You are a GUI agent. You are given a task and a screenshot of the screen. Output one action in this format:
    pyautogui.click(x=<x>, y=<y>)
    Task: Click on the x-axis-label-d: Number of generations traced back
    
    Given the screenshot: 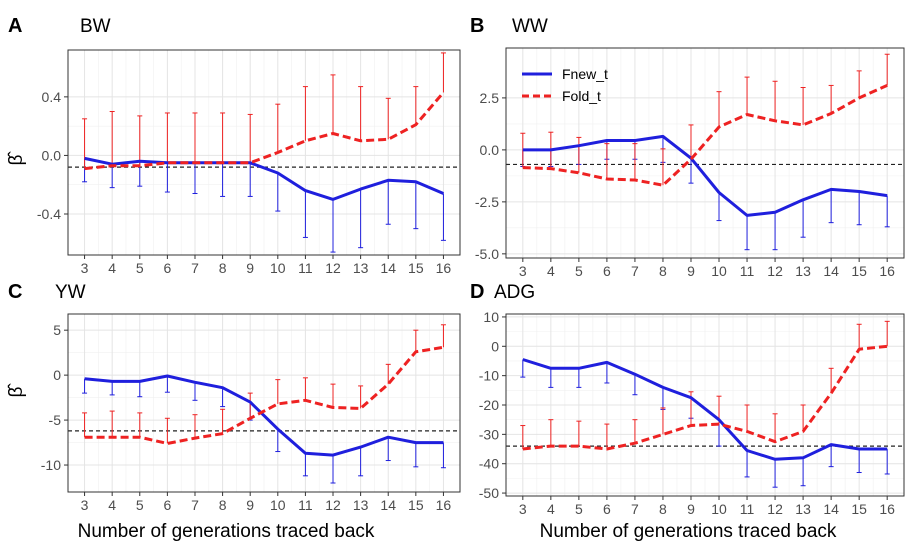 What is the action you would take?
    pyautogui.click(x=688, y=531)
    